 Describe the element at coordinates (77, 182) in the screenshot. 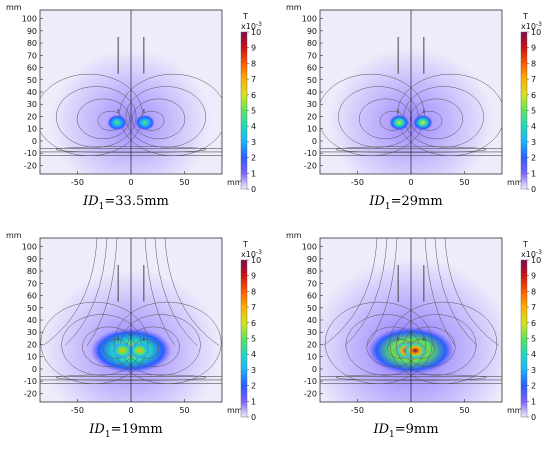

I see `x-tick-label: -50` at that location.